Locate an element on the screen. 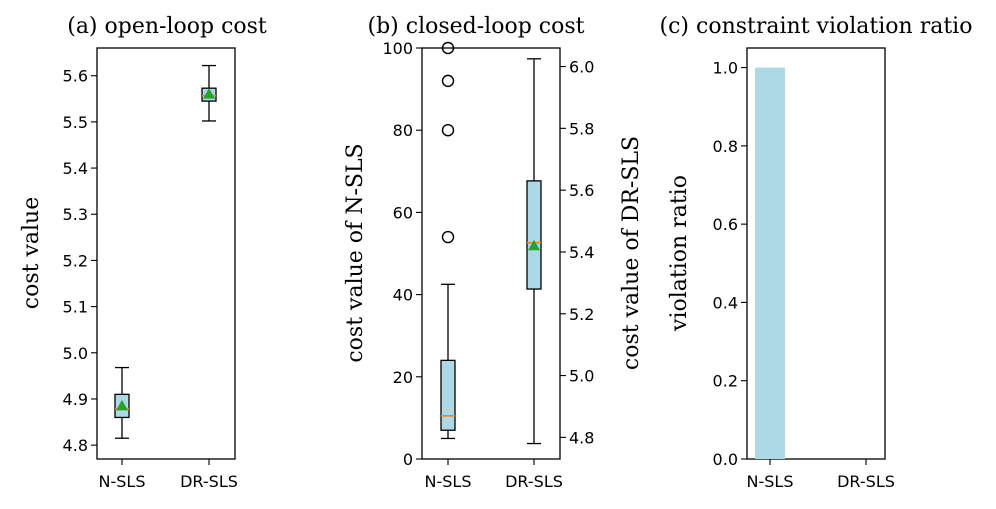 Image resolution: width=996 pixels, height=509 pixels. y-tick-b-label-5: 100 is located at coordinates (397, 48).